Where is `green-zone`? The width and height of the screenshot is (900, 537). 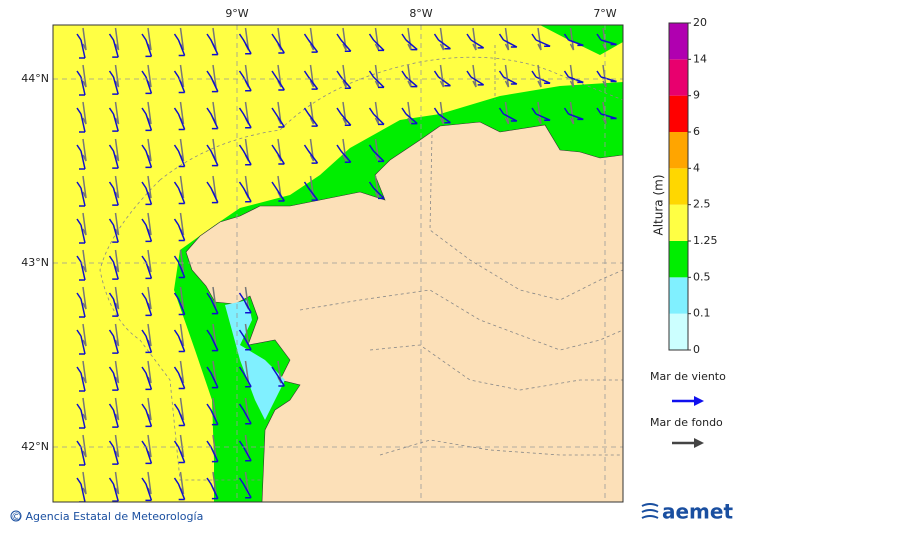 green-zone is located at coordinates (581, 40).